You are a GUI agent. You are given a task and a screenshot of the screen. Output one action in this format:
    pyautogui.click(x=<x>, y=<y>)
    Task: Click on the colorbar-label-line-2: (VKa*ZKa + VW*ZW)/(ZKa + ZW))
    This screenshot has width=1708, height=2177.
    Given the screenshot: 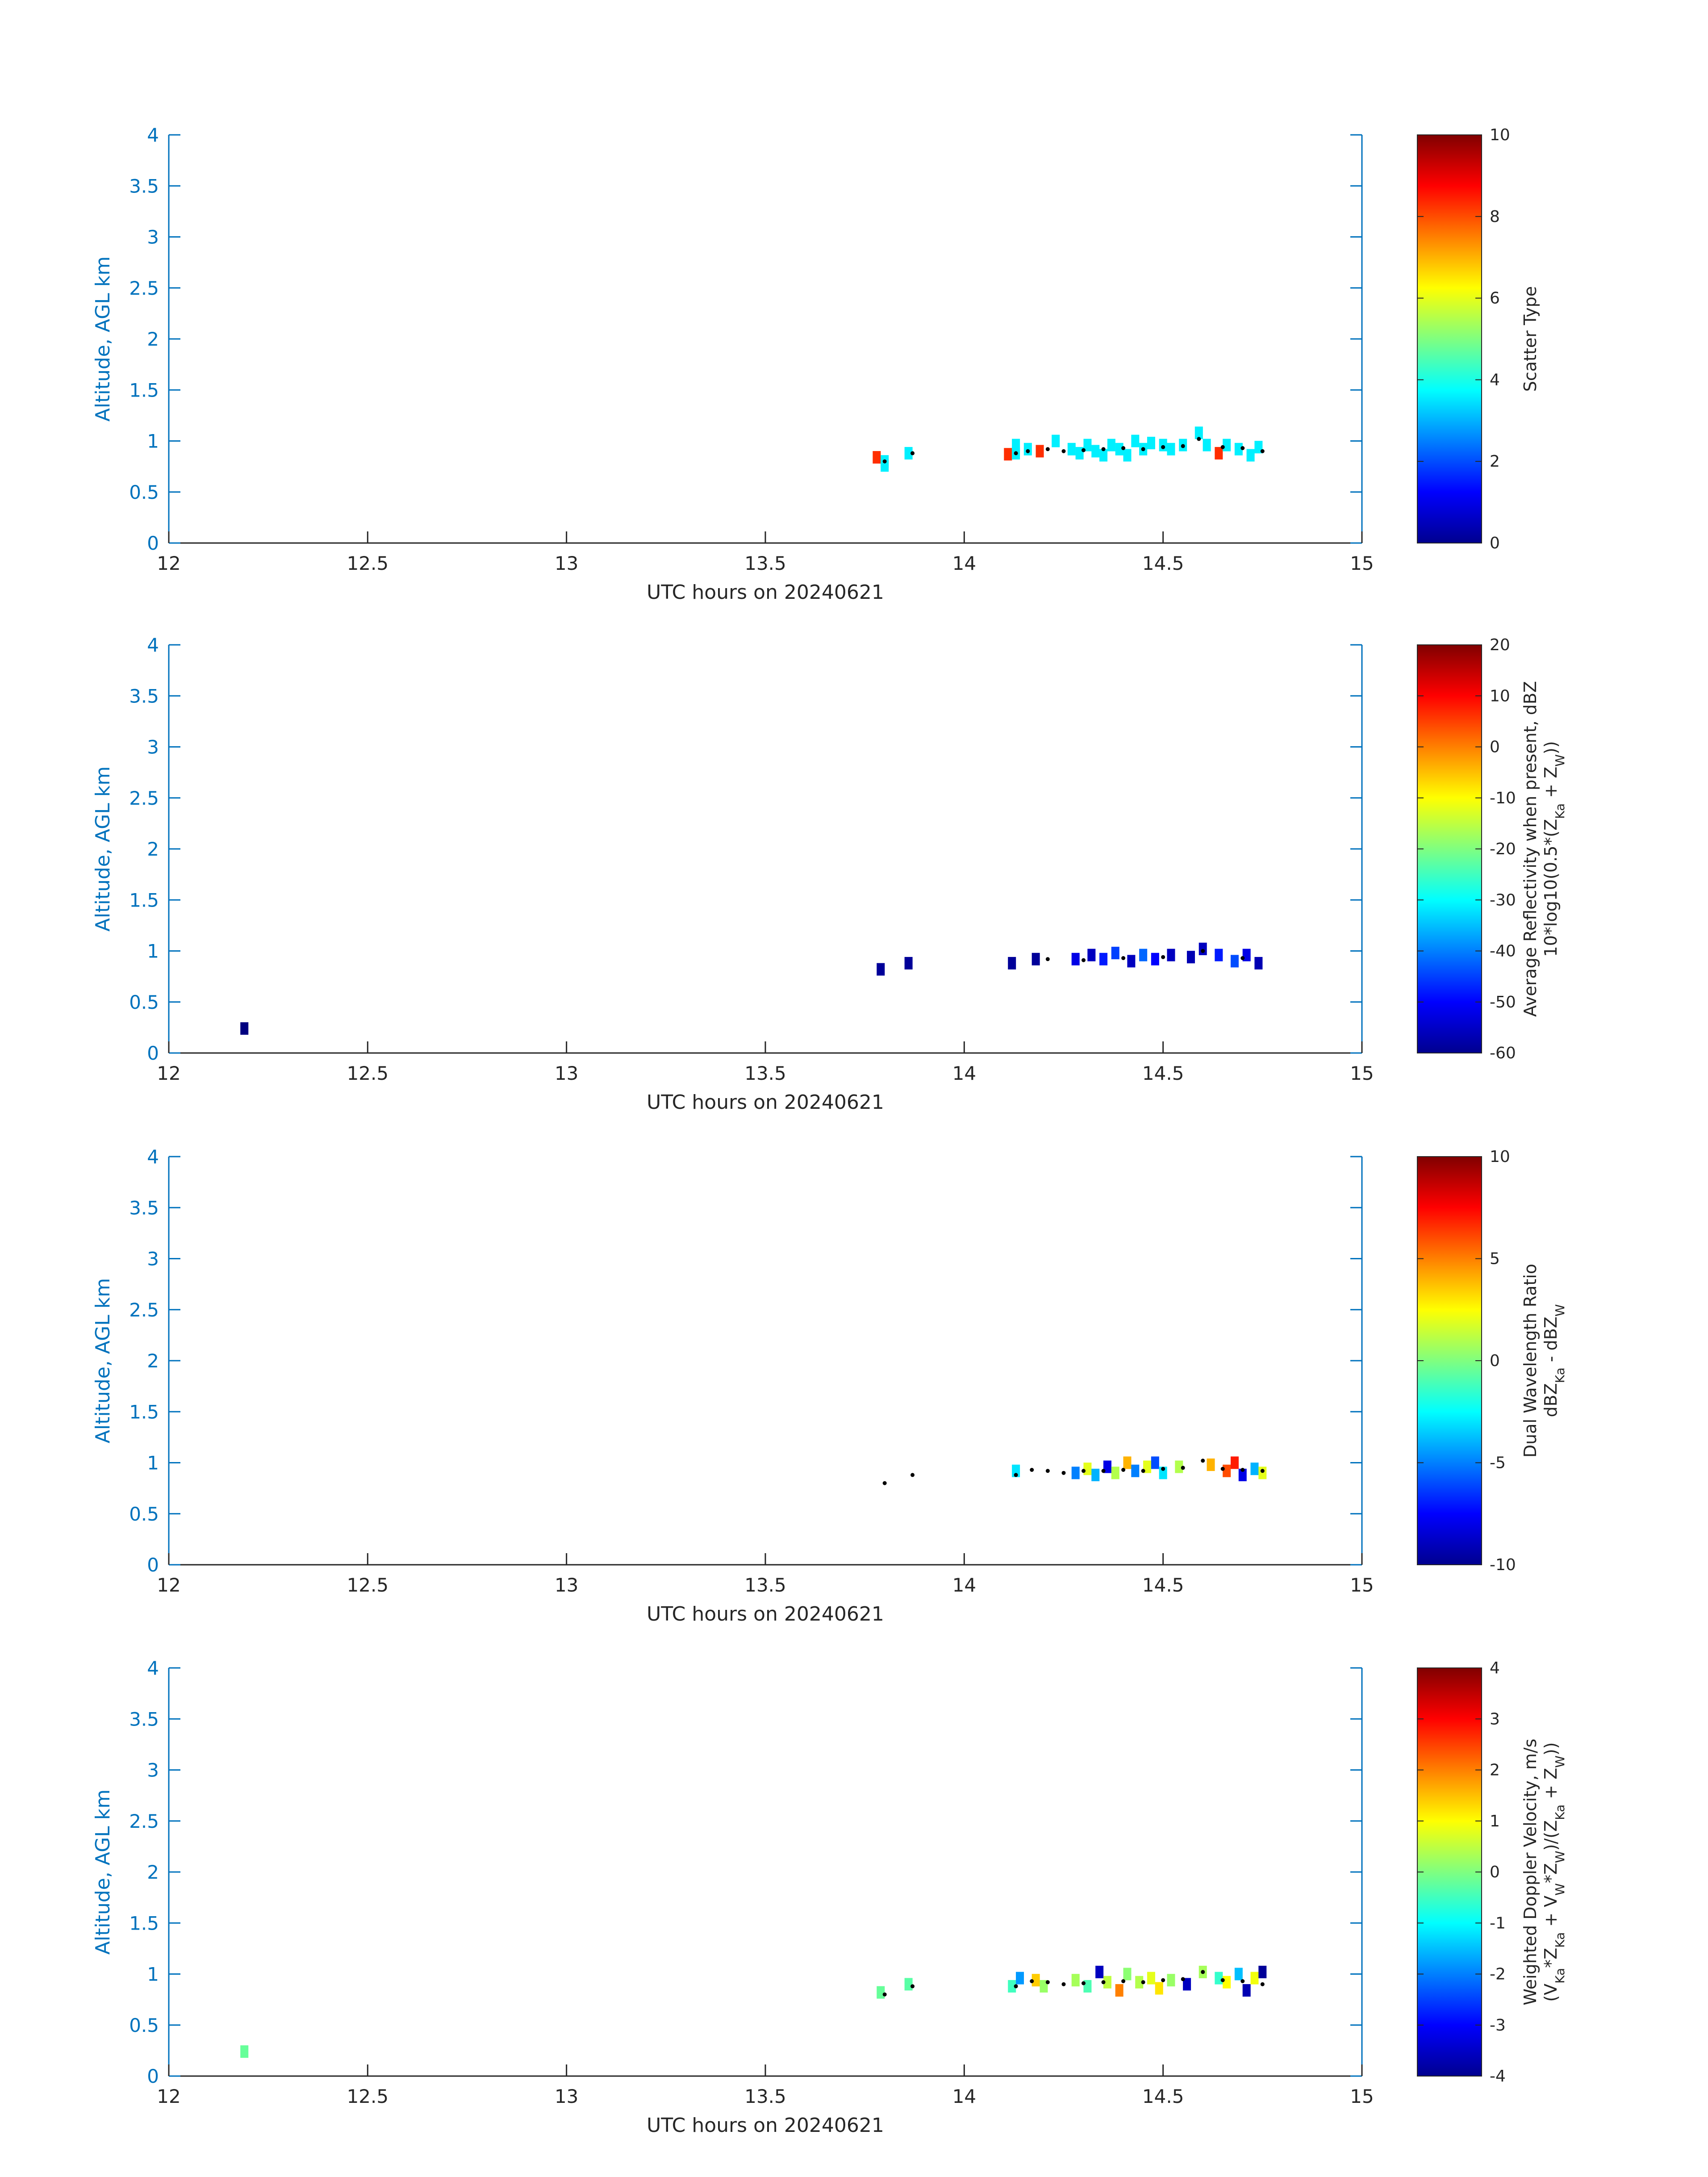 What is the action you would take?
    pyautogui.click(x=1554, y=1872)
    